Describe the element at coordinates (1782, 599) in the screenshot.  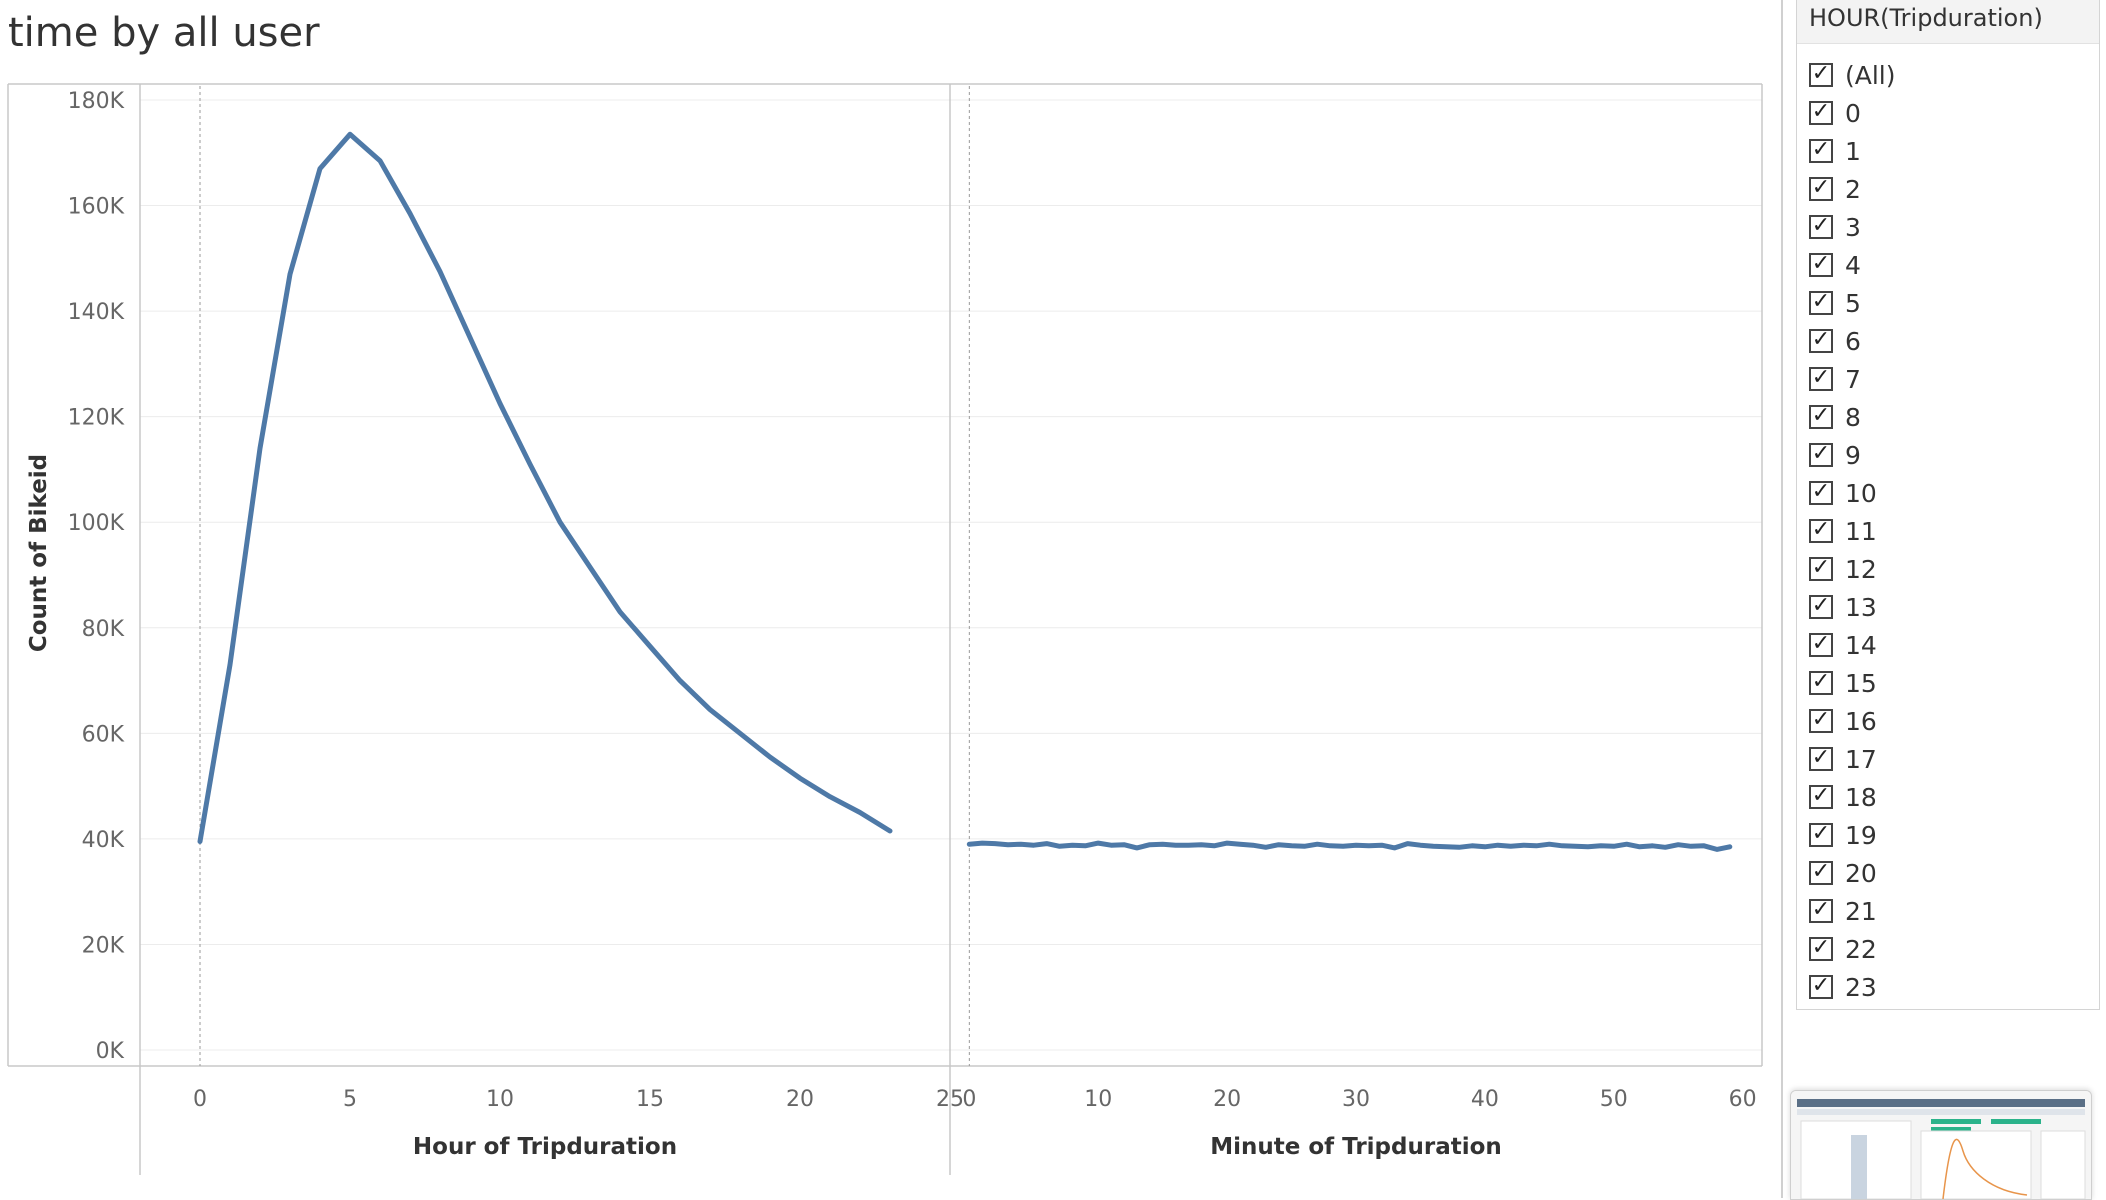
I see `panel-divider` at that location.